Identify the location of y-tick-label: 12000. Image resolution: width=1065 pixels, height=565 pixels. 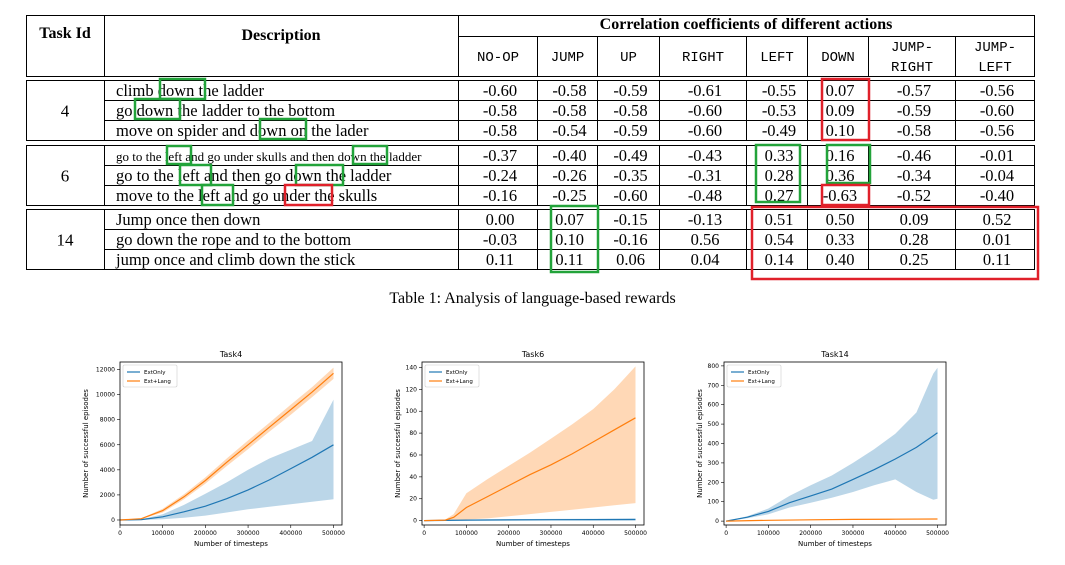
(105, 370).